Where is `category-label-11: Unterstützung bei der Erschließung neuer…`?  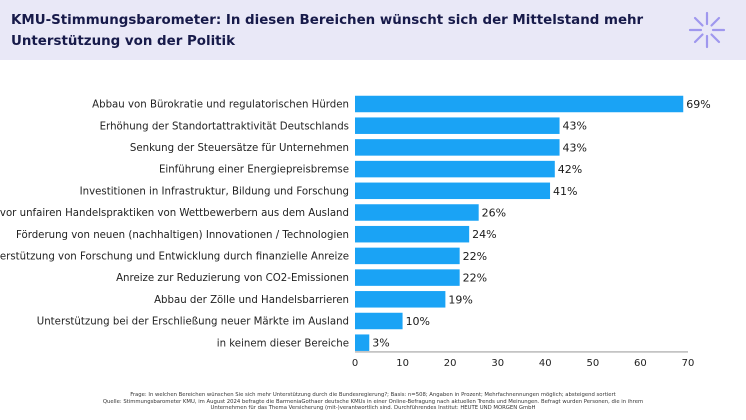
category-label-11: Unterstützung bei der Erschließung neuer… is located at coordinates (193, 322).